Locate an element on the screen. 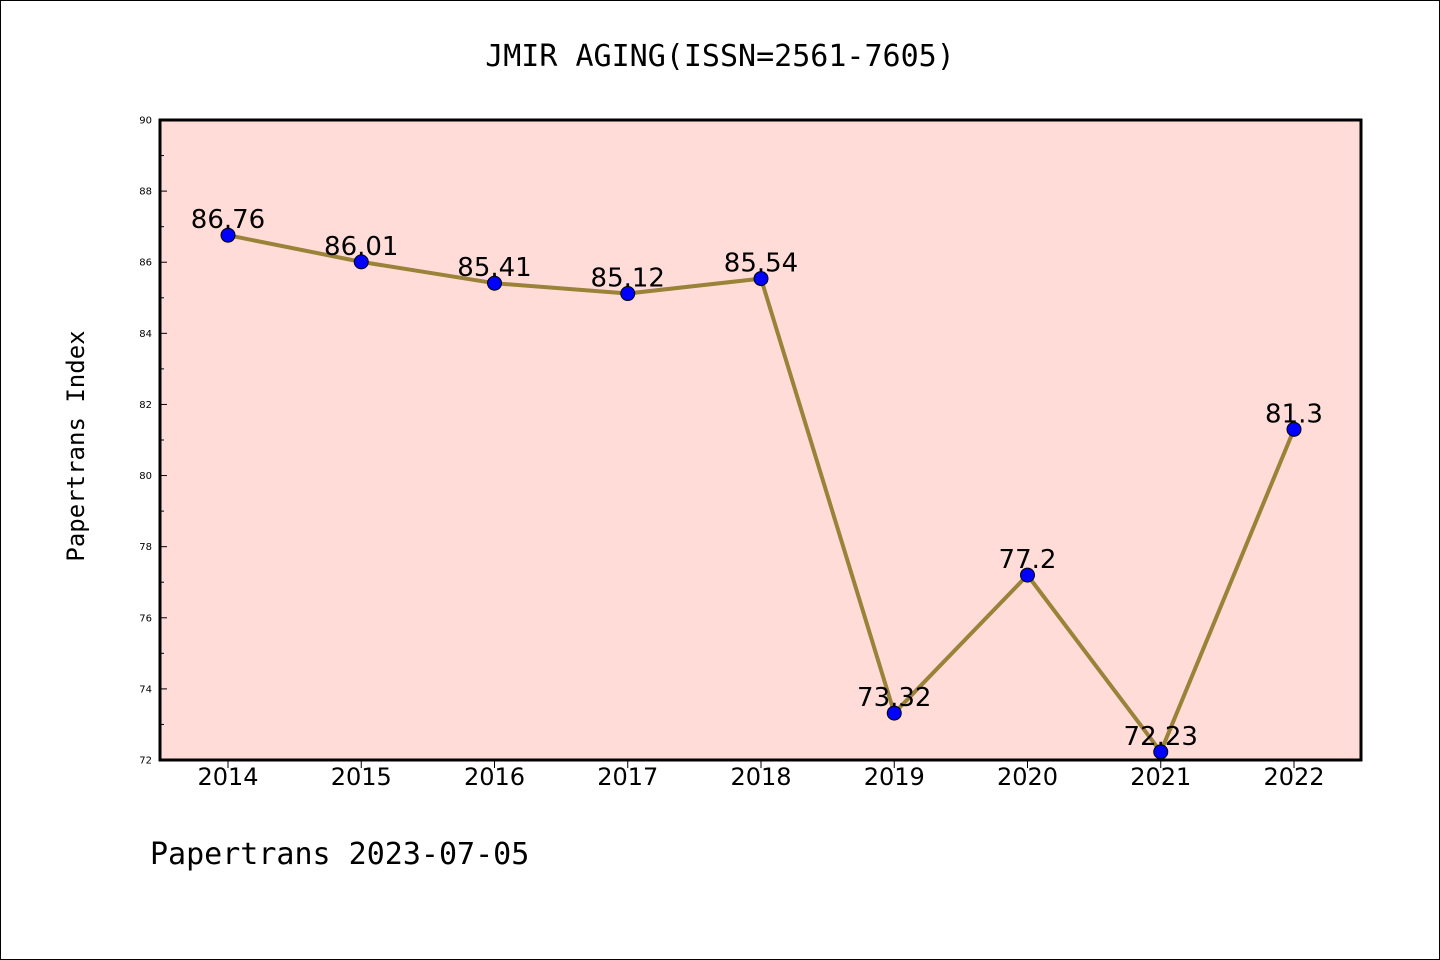 This screenshot has height=960, width=1440. y-tick-label: 76 is located at coordinates (145, 618).